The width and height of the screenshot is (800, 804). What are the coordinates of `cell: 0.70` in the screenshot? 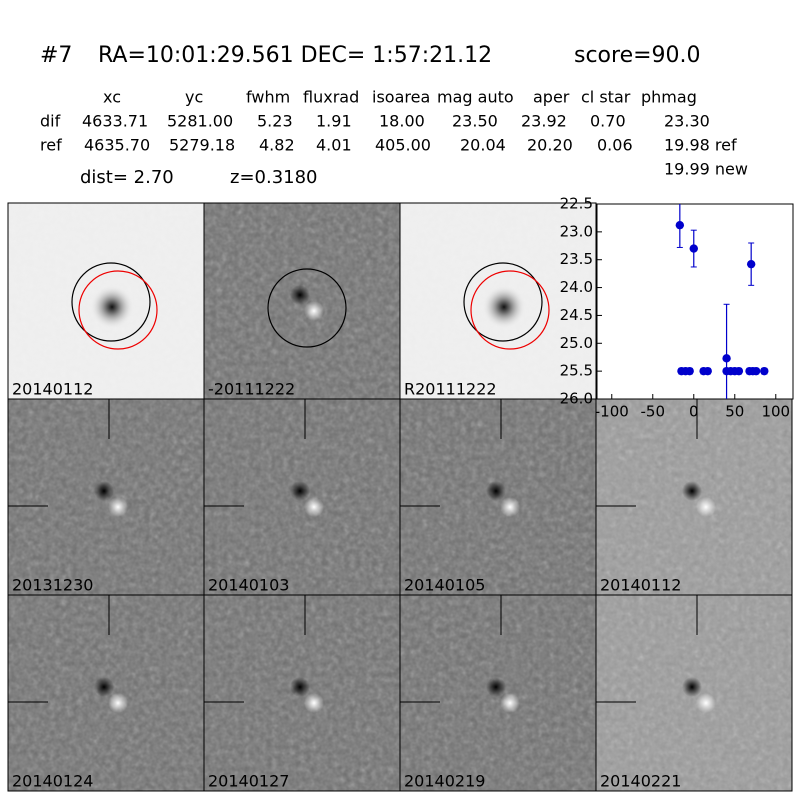 It's located at (608, 121).